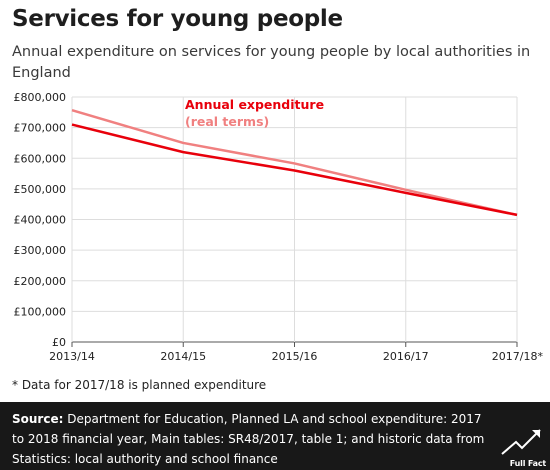  Describe the element at coordinates (40, 158) in the screenshot. I see `y-tick-label: £600,000` at that location.